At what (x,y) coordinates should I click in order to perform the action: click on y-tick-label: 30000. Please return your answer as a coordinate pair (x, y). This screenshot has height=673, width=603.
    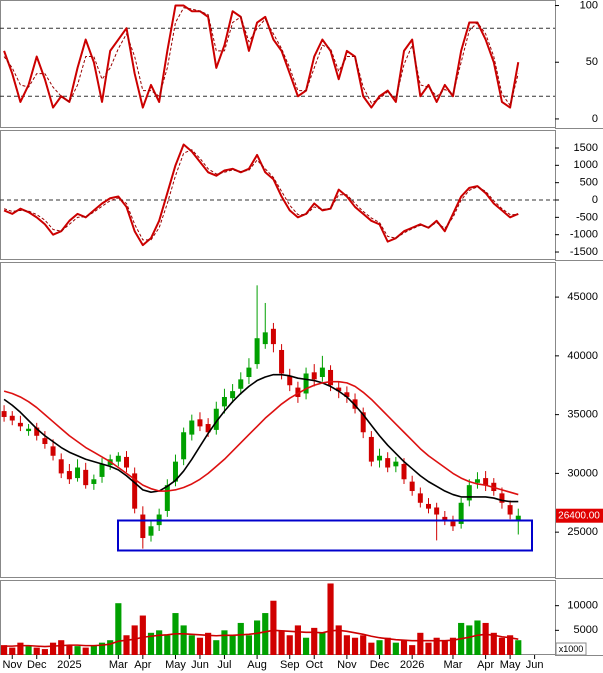
    Looking at the image, I should click on (582, 473).